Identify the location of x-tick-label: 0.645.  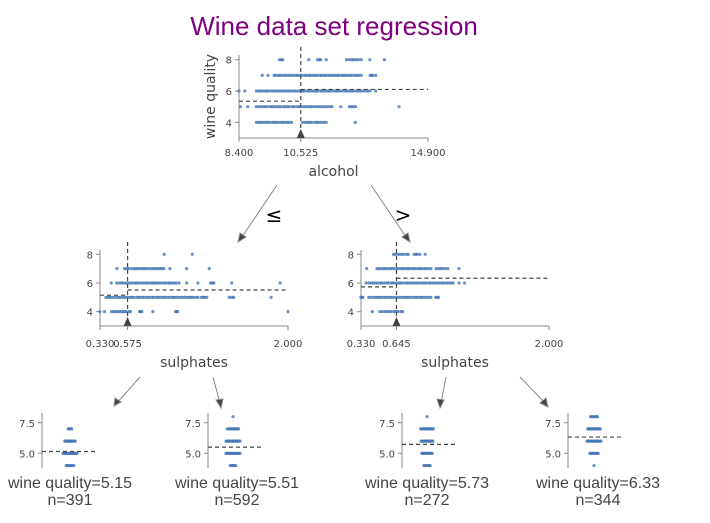
(396, 344).